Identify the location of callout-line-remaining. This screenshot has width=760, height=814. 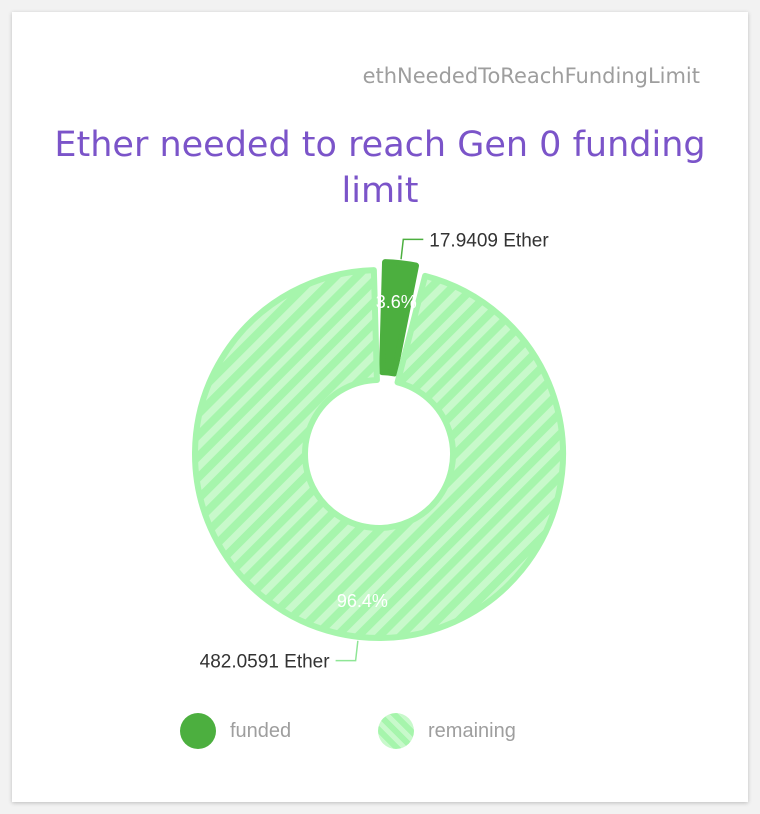
(347, 651).